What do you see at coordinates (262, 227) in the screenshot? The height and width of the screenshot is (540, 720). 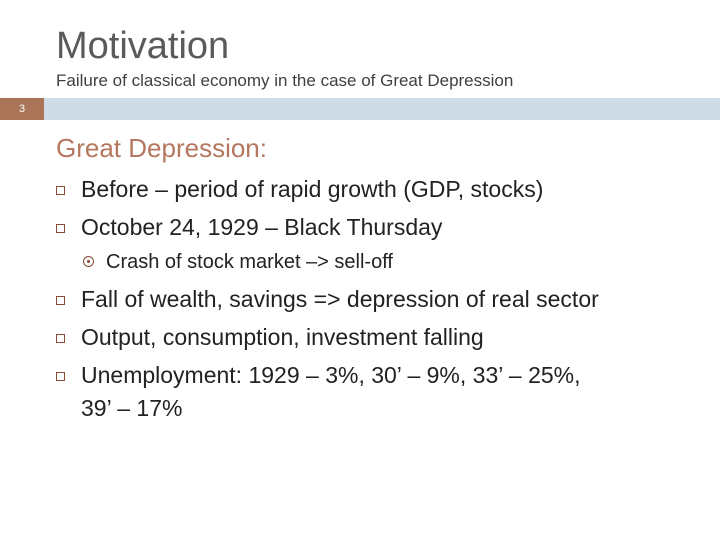 I see `bullet-item: October 24, 1929 – Black Thursday` at bounding box center [262, 227].